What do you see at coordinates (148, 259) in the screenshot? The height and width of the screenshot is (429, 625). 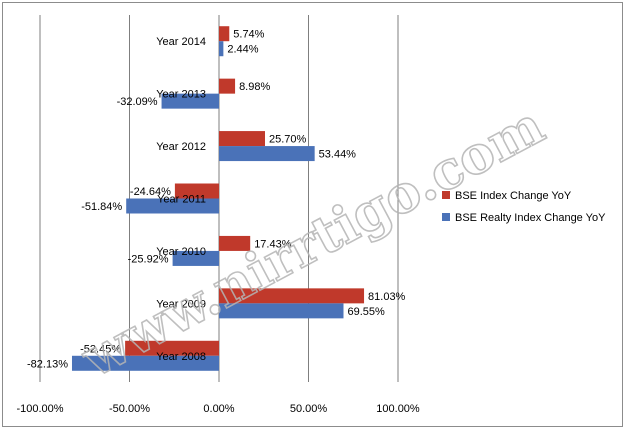 I see `data-label: -25.92%` at bounding box center [148, 259].